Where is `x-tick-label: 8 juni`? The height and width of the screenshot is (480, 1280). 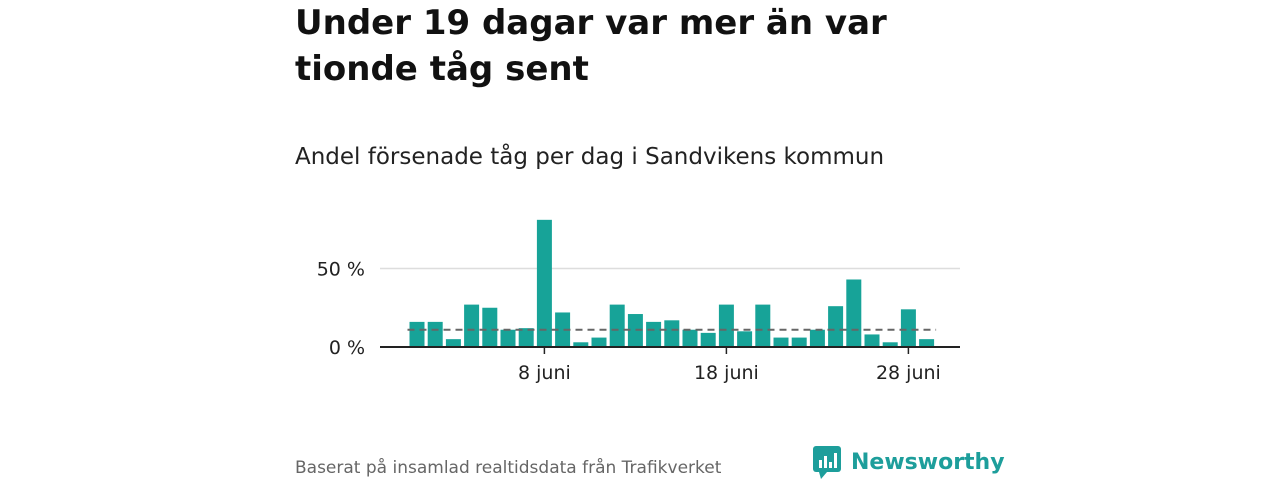 x-tick-label: 8 juni is located at coordinates (544, 373).